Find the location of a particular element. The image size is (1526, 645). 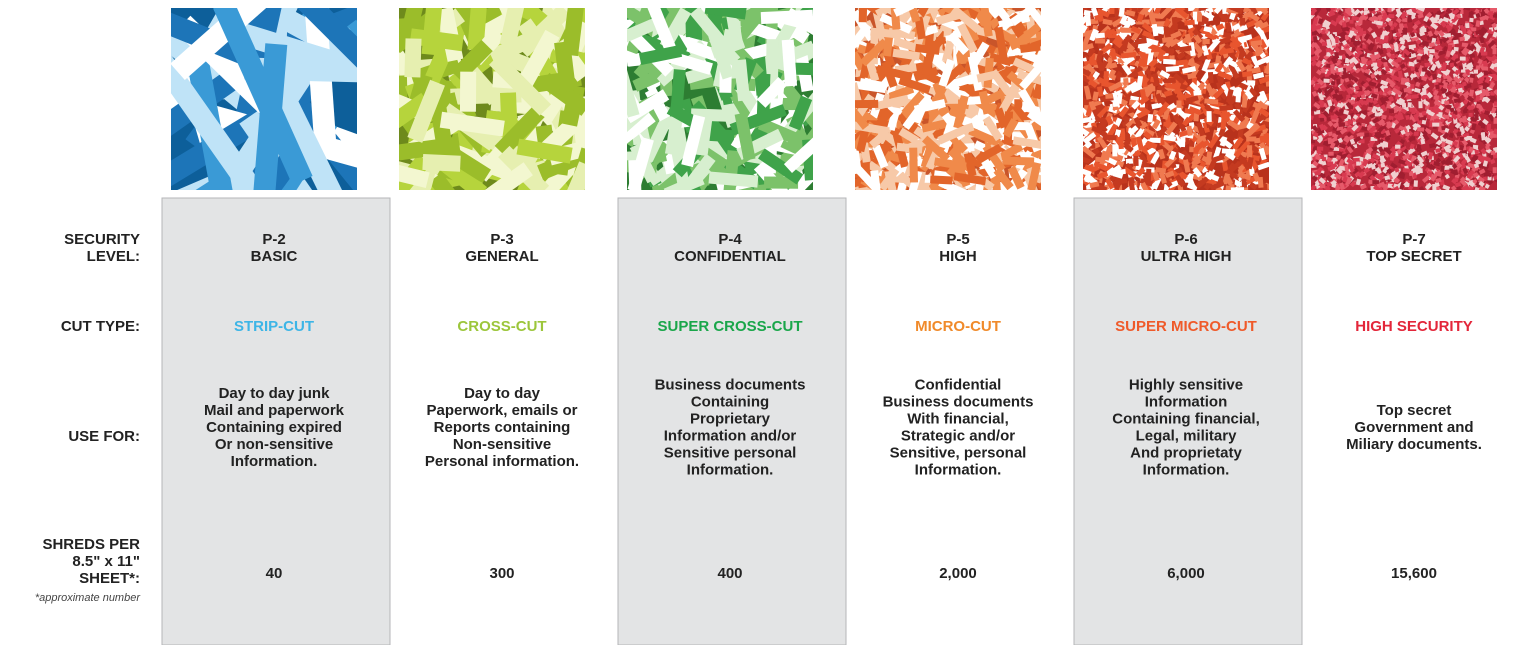

use-for-line: Reports containing is located at coordinates (502, 427).